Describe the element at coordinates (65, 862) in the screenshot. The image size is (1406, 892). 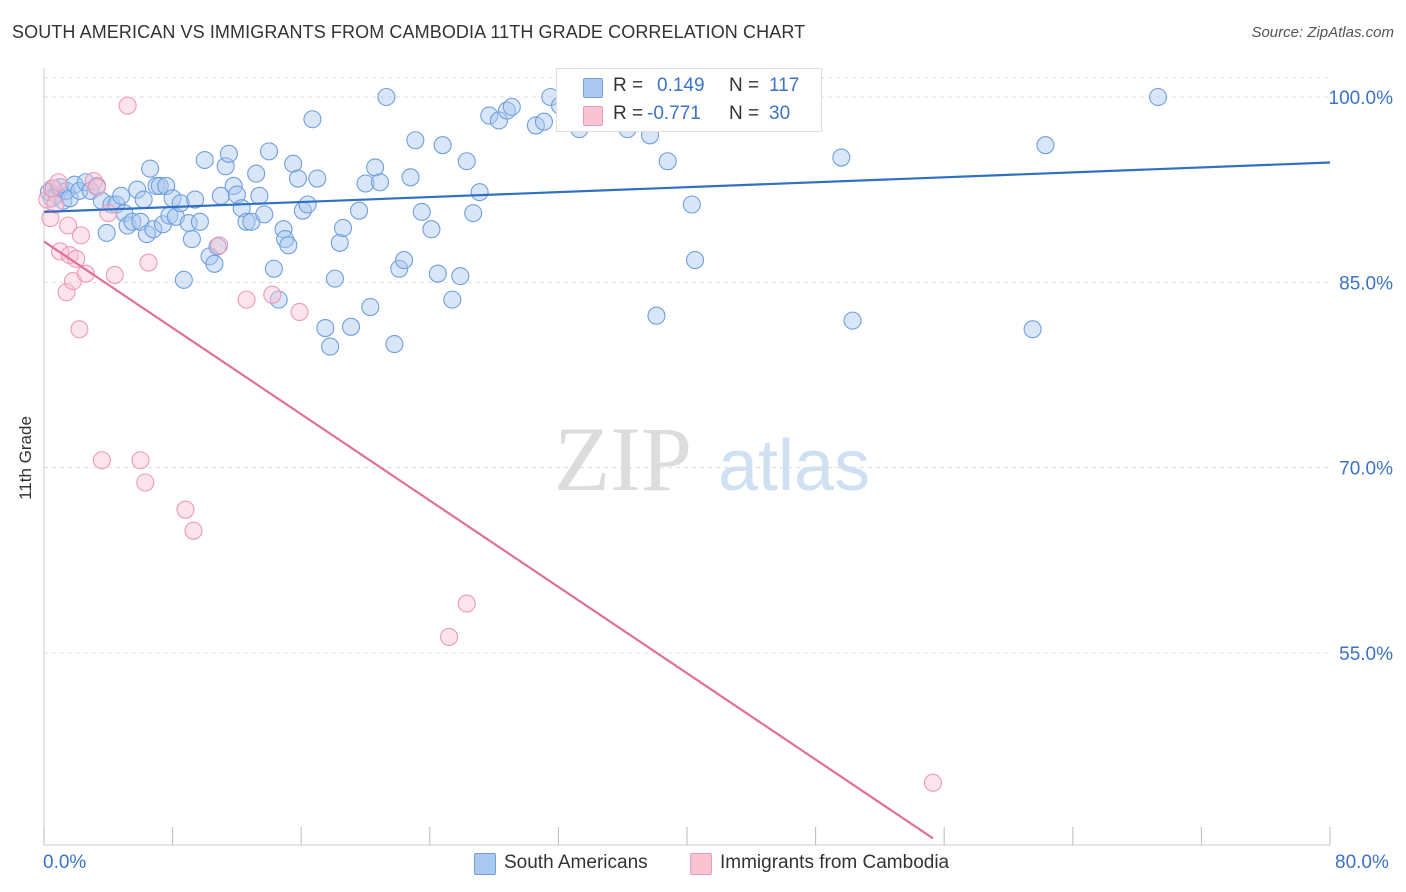
I see `x-axis-min-label: 0.0%` at that location.